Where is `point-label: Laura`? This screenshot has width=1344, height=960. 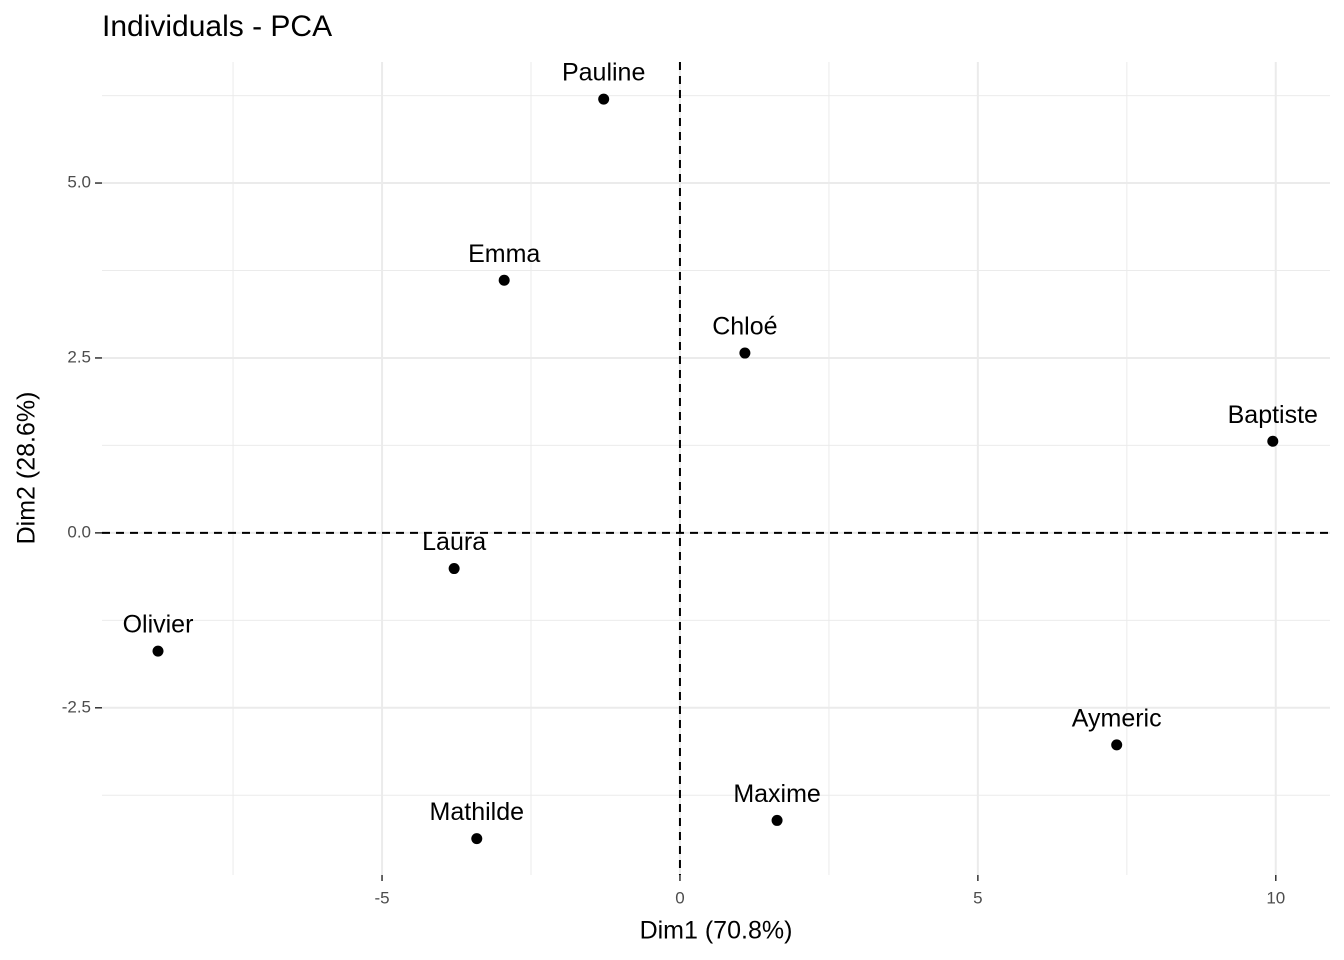
point-label: Laura is located at coordinates (454, 542).